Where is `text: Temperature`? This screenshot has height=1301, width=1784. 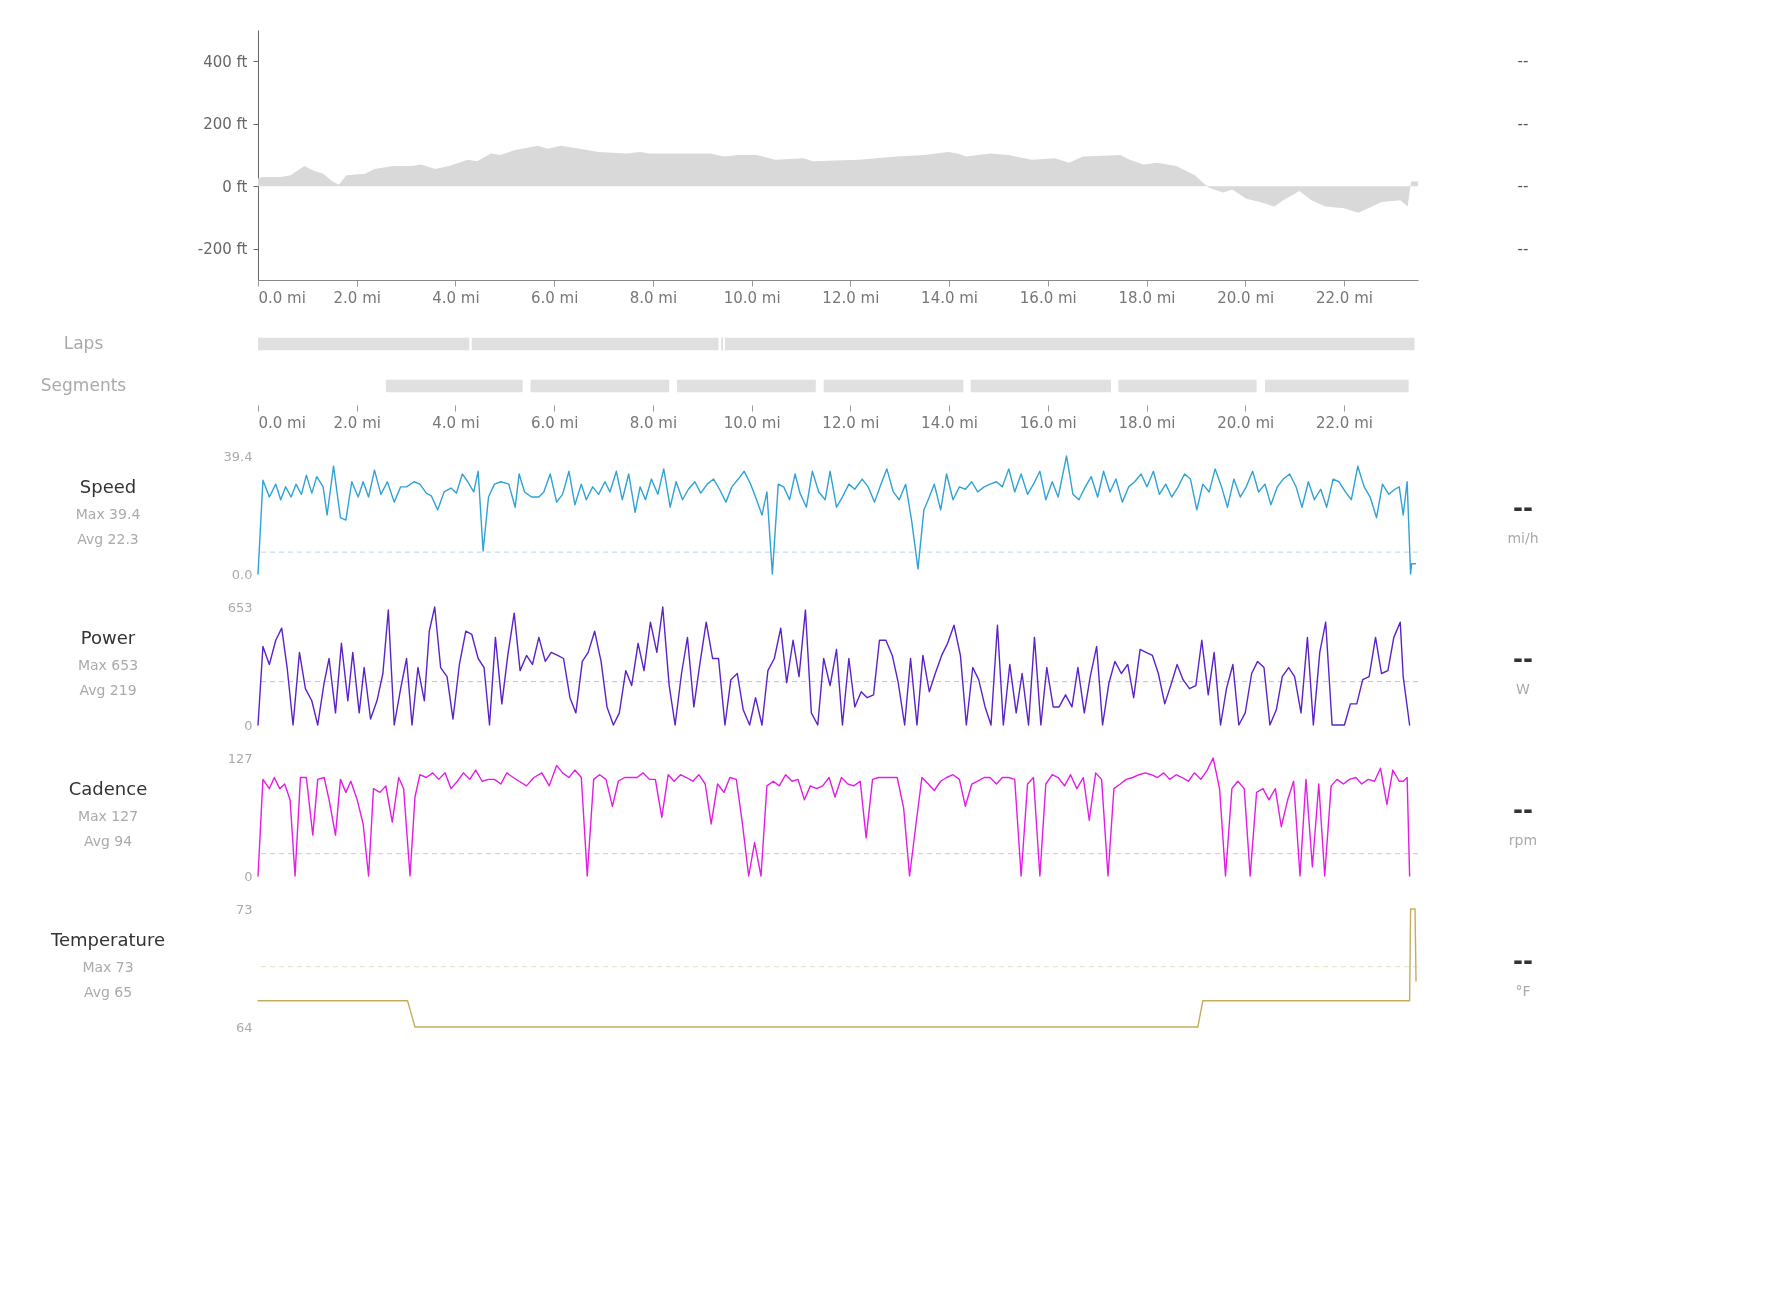 text: Temperature is located at coordinates (107, 939).